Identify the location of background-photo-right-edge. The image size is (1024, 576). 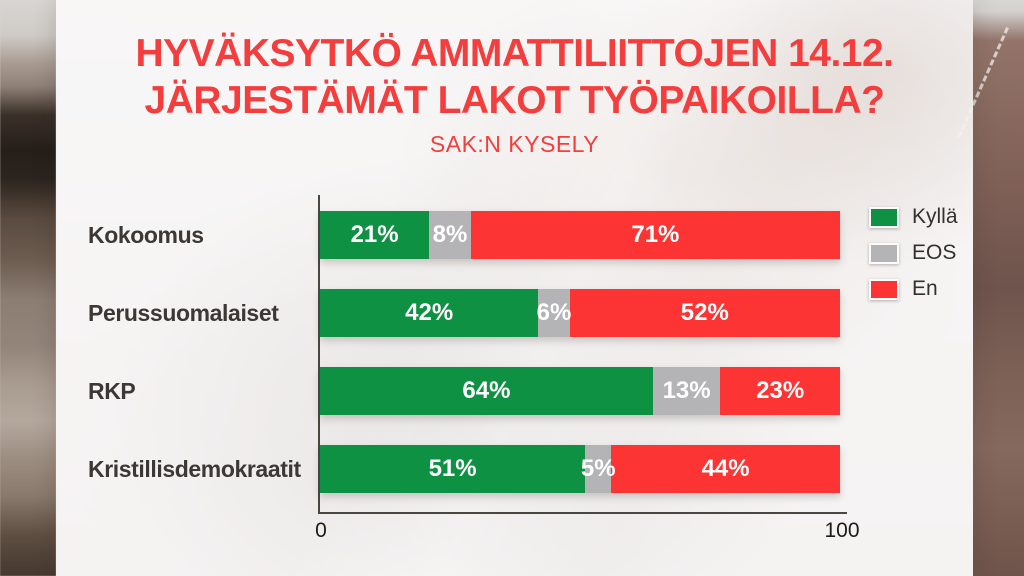
(990, 288).